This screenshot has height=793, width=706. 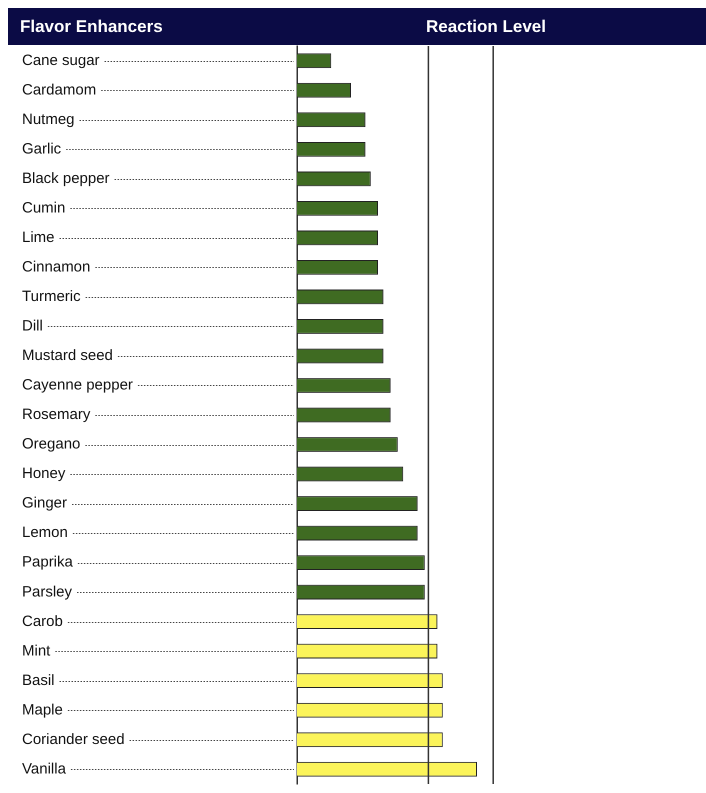 I want to click on y-tick-label: Rosemary, so click(x=56, y=415).